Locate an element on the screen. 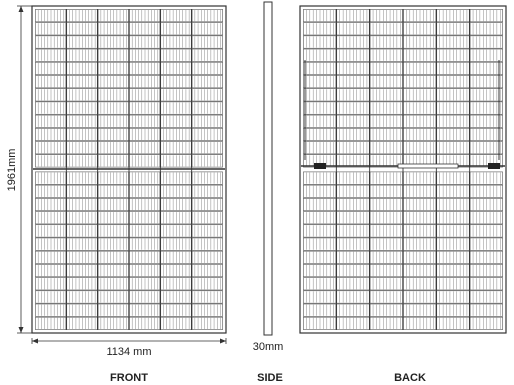 This screenshot has height=385, width=514. back-view-label: BACK is located at coordinates (410, 378).